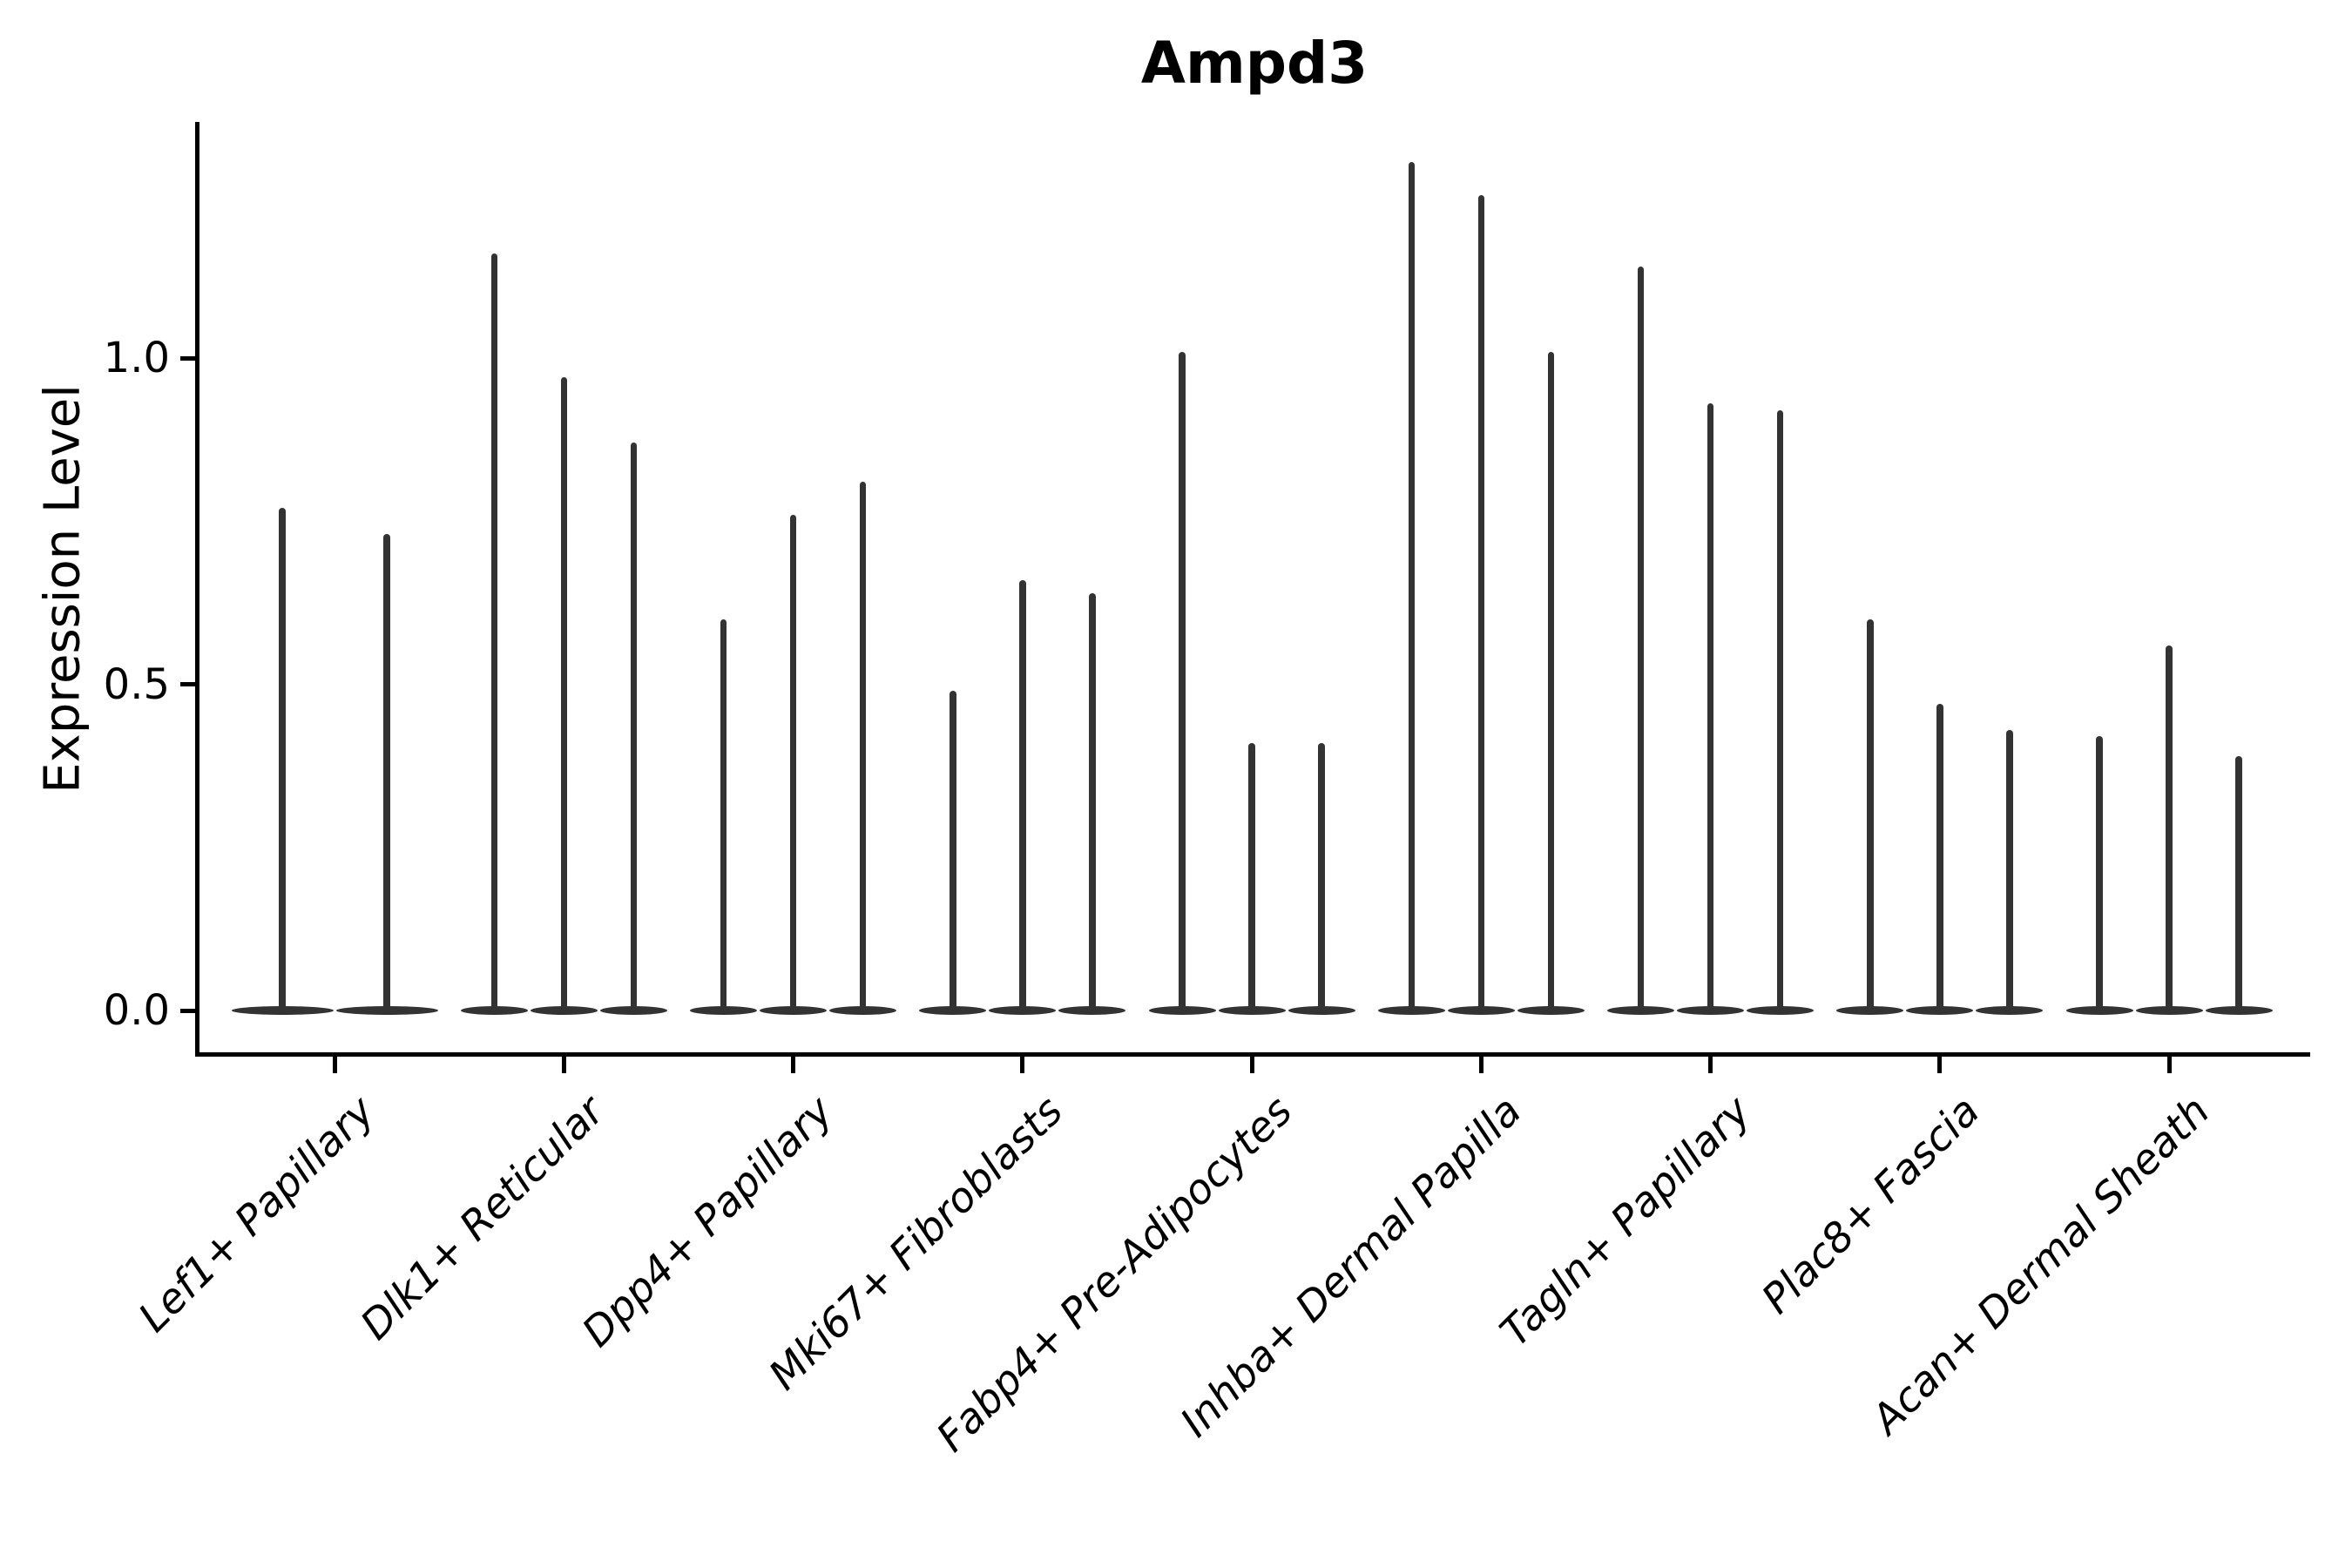 The image size is (2352, 1568). I want to click on y-tick-label: 1.0, so click(136, 358).